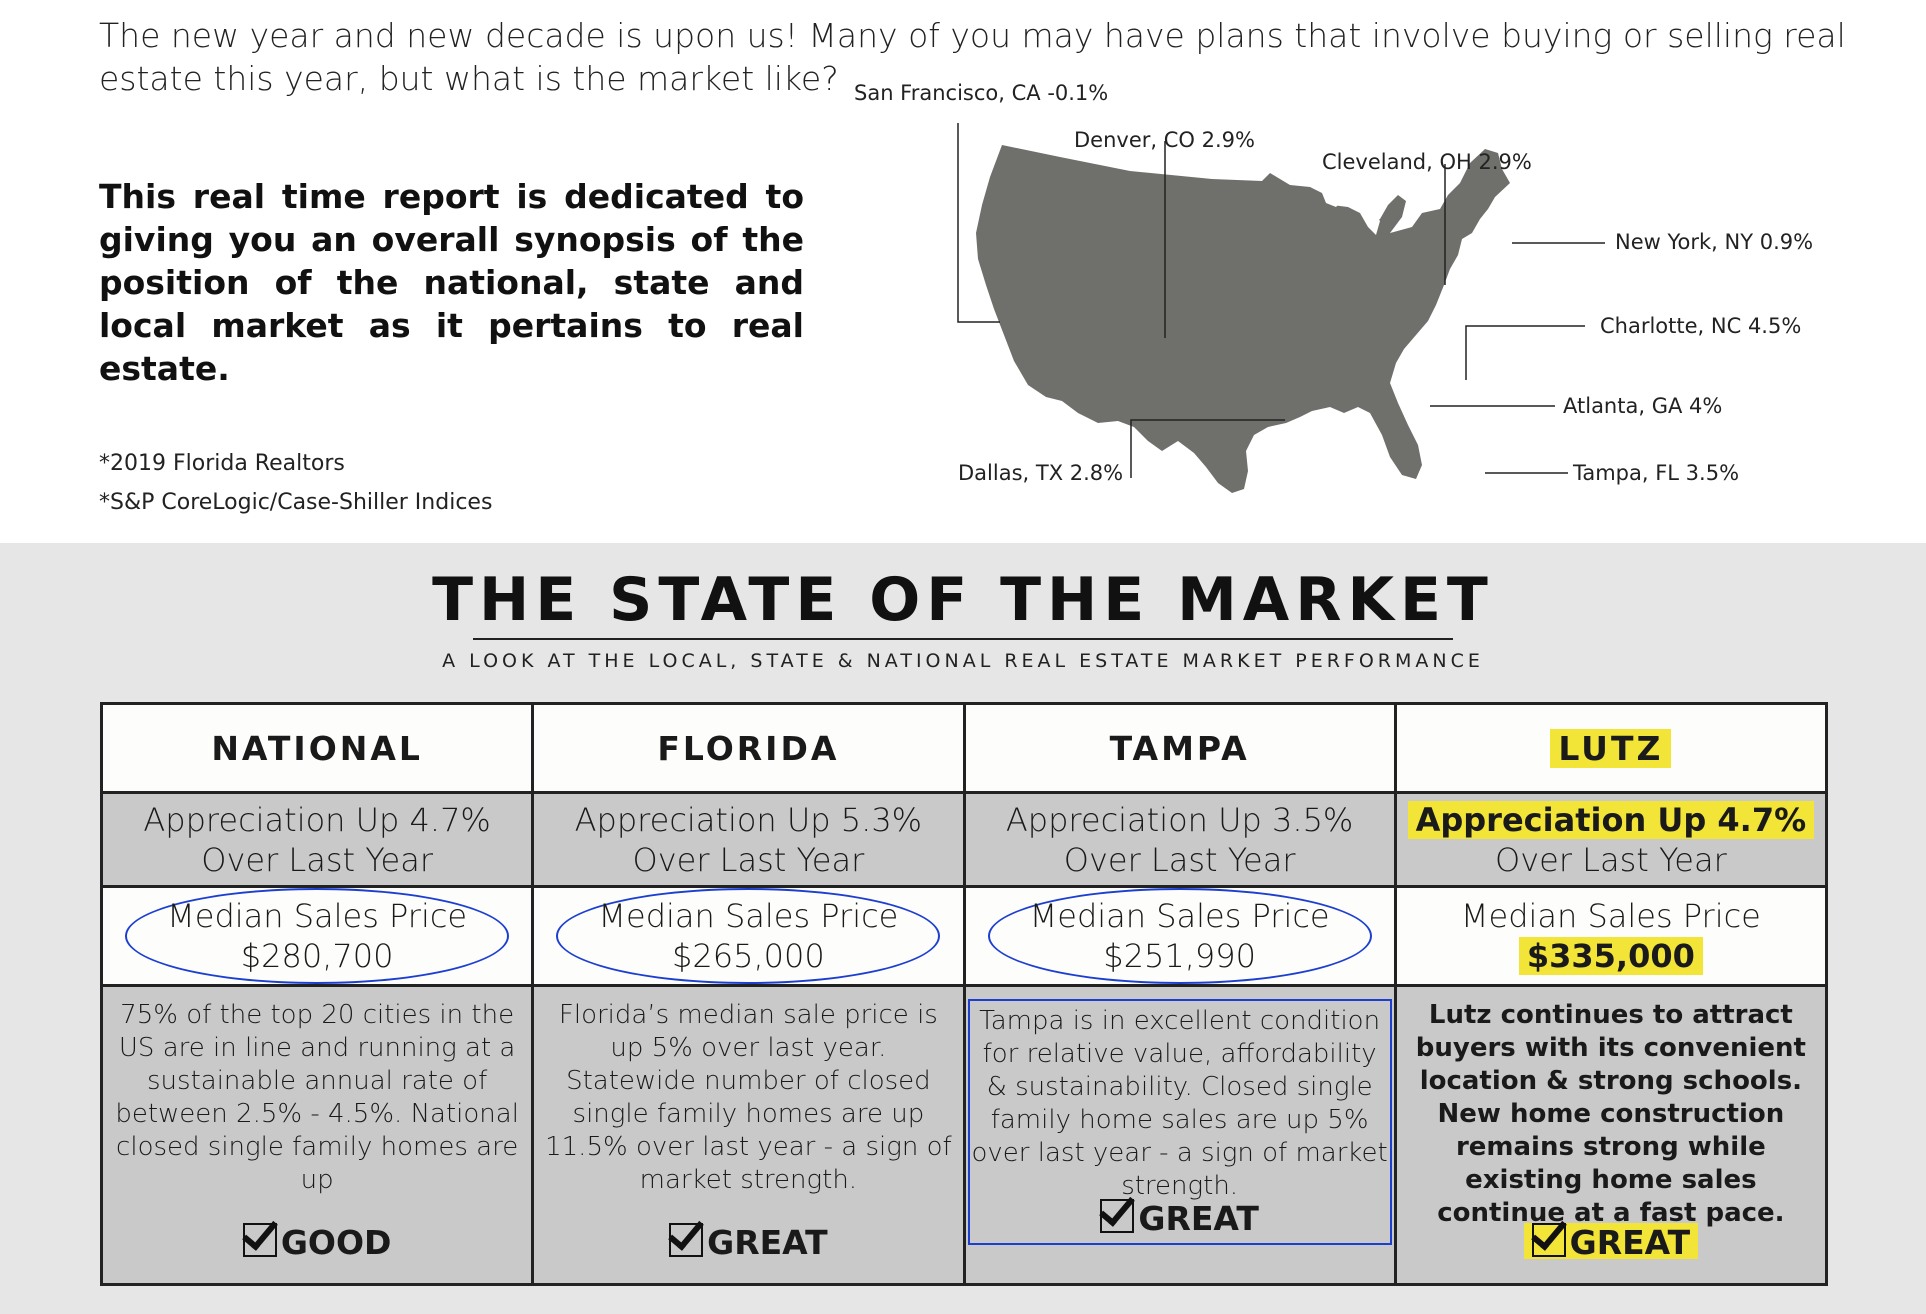  I want to click on circled-annotation: Median Sales Price $251,990, so click(1179, 936).